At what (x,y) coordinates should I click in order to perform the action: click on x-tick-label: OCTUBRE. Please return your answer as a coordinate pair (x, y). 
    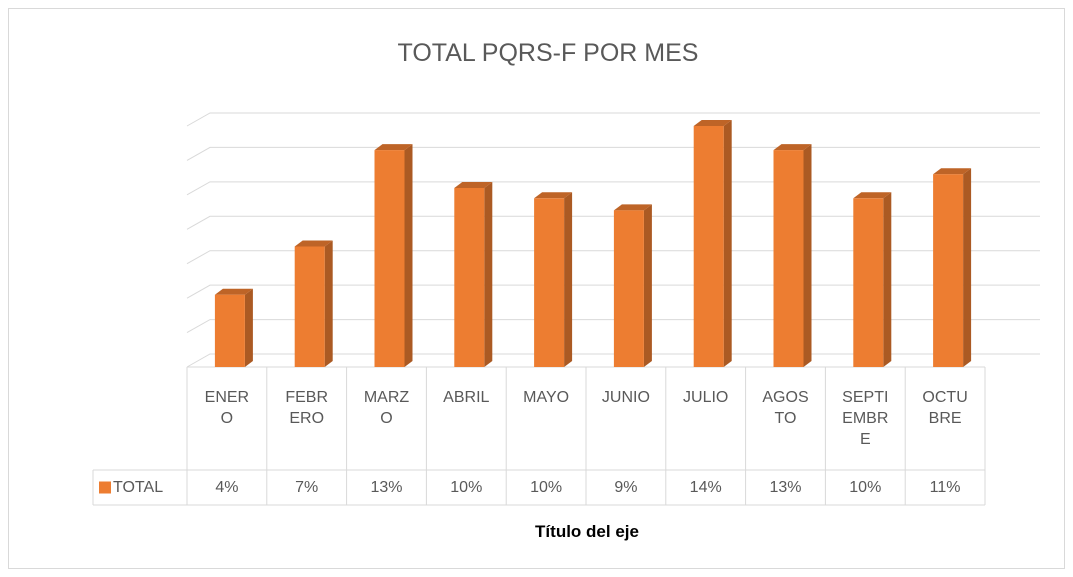
    Looking at the image, I should click on (945, 408).